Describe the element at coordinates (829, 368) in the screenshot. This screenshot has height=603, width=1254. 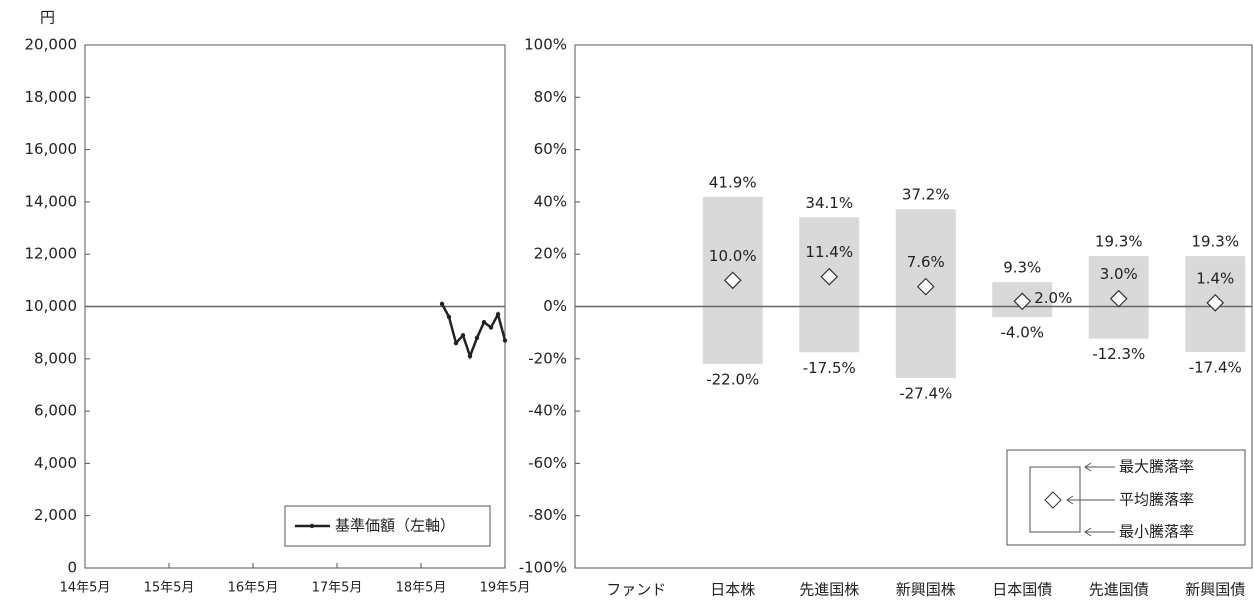
I see `min-label: -17.5%` at that location.